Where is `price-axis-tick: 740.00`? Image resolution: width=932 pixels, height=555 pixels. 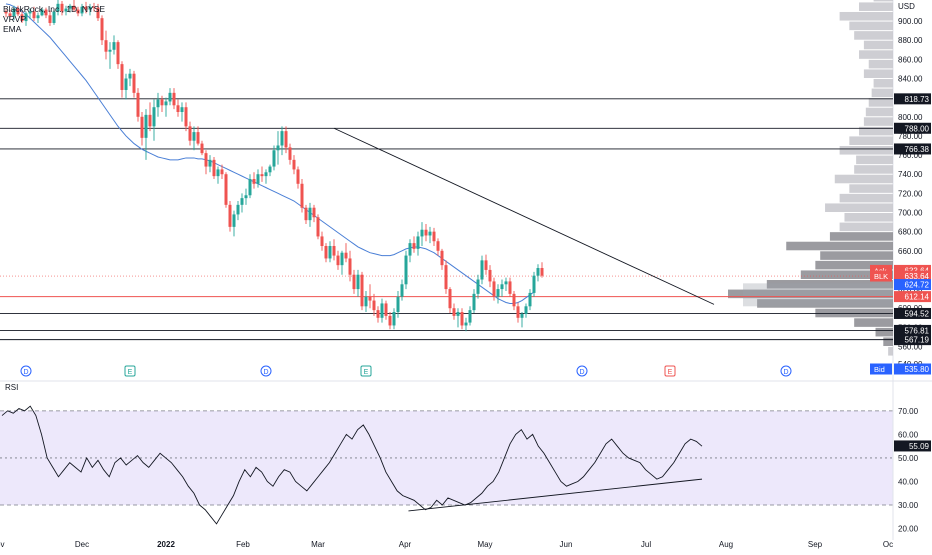
price-axis-tick: 740.00 is located at coordinates (910, 174).